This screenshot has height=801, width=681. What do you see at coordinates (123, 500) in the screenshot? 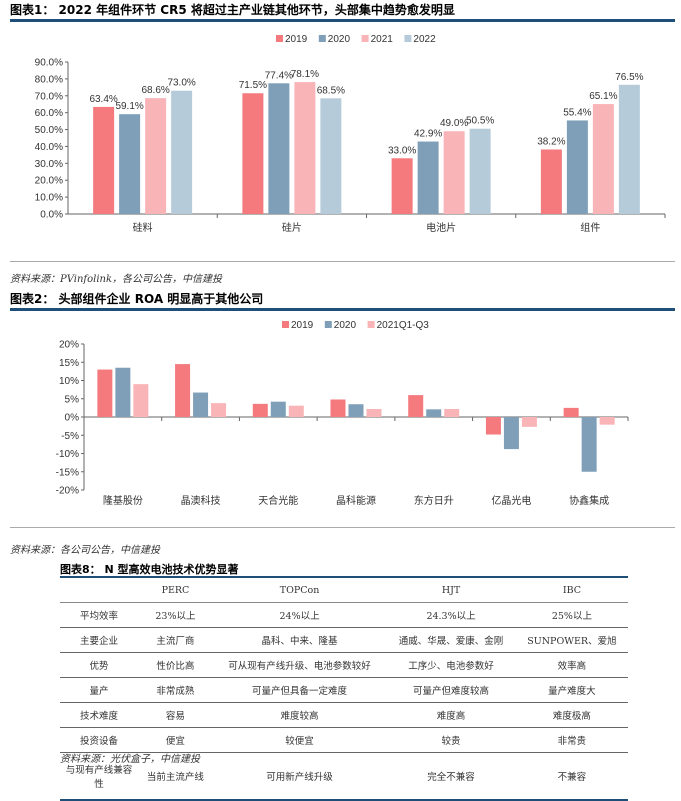
I see `x-tick-label: 隆基股份` at bounding box center [123, 500].